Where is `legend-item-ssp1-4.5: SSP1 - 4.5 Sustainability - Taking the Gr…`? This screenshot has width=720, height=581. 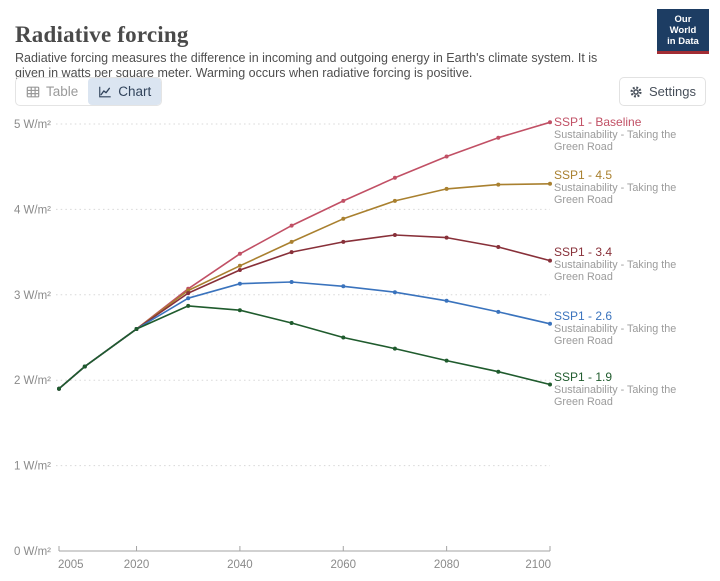
legend-item-ssp1-4.5: SSP1 - 4.5 Sustainability - Taking the Gr… is located at coordinates (636, 187).